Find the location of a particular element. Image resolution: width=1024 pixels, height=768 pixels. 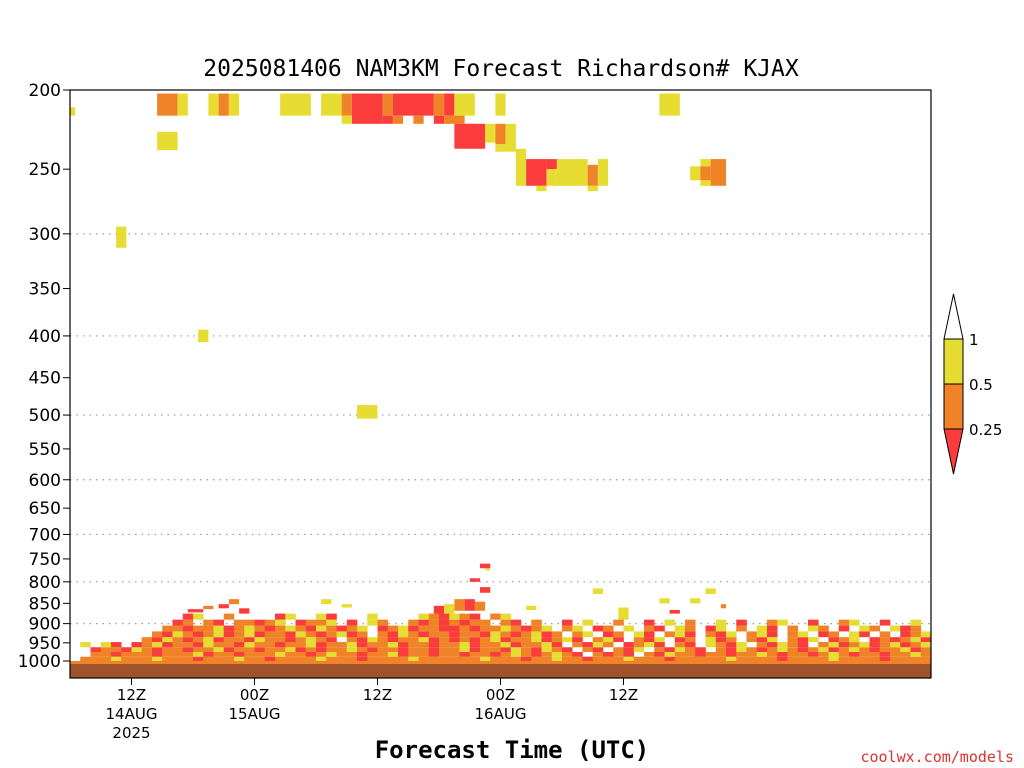

colorbar: 1 0.5 0.25 is located at coordinates (972, 384).